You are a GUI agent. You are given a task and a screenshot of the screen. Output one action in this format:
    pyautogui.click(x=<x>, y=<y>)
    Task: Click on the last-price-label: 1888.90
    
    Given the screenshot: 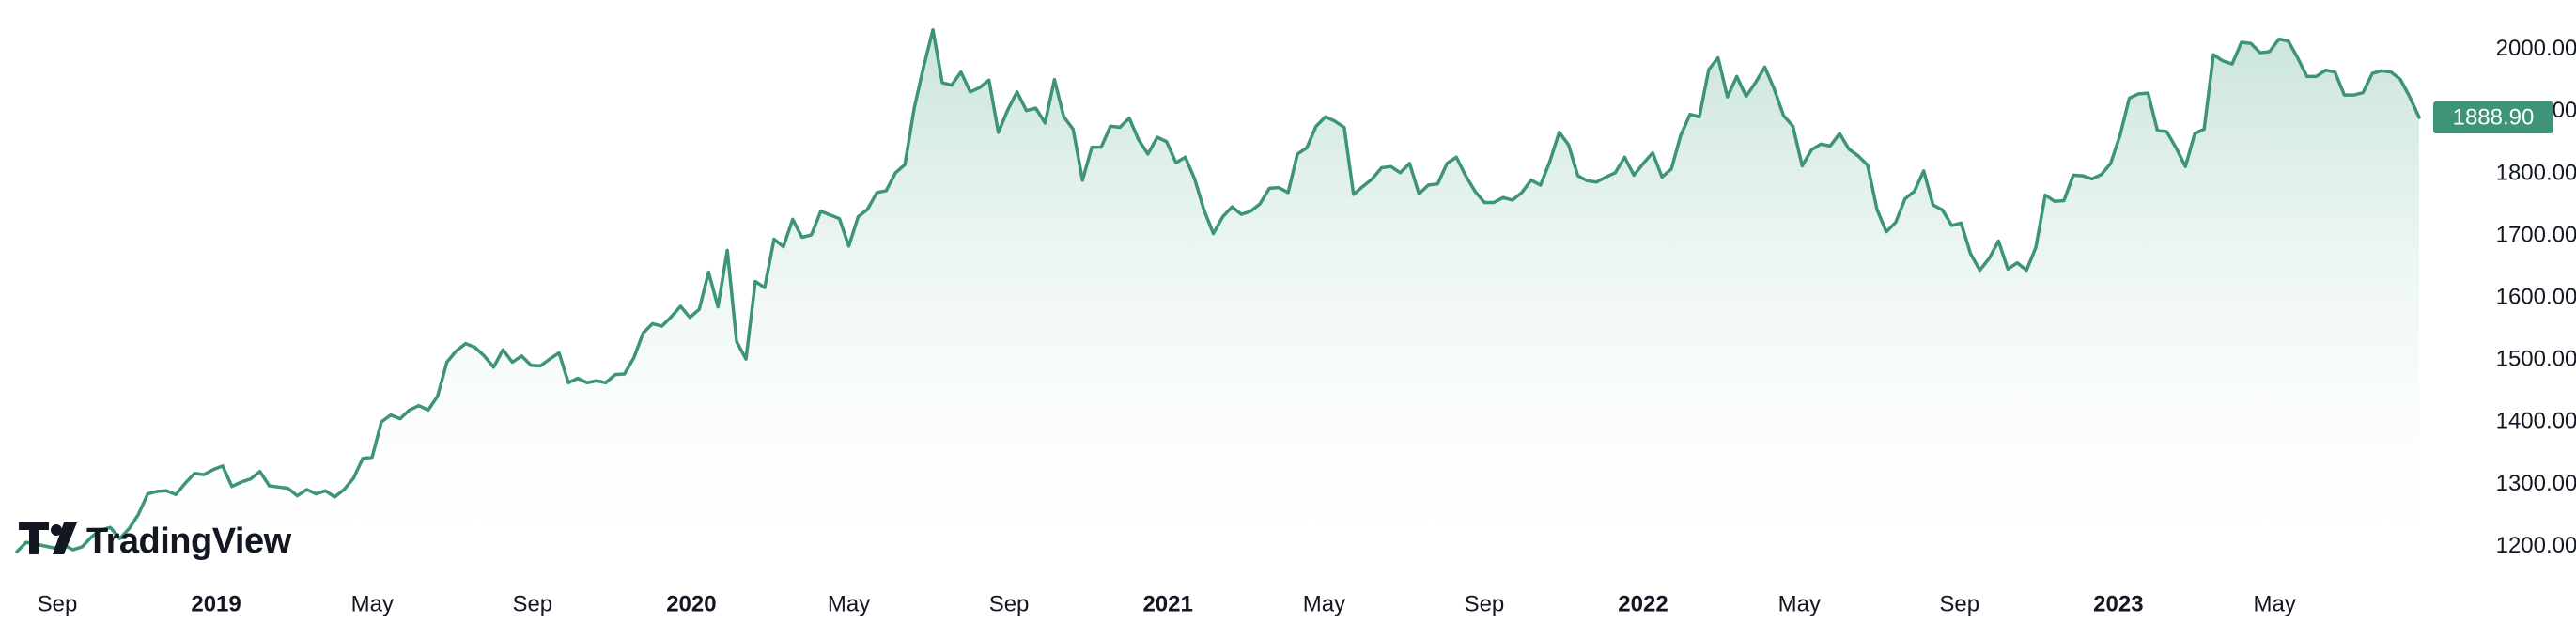 What is the action you would take?
    pyautogui.click(x=2494, y=118)
    